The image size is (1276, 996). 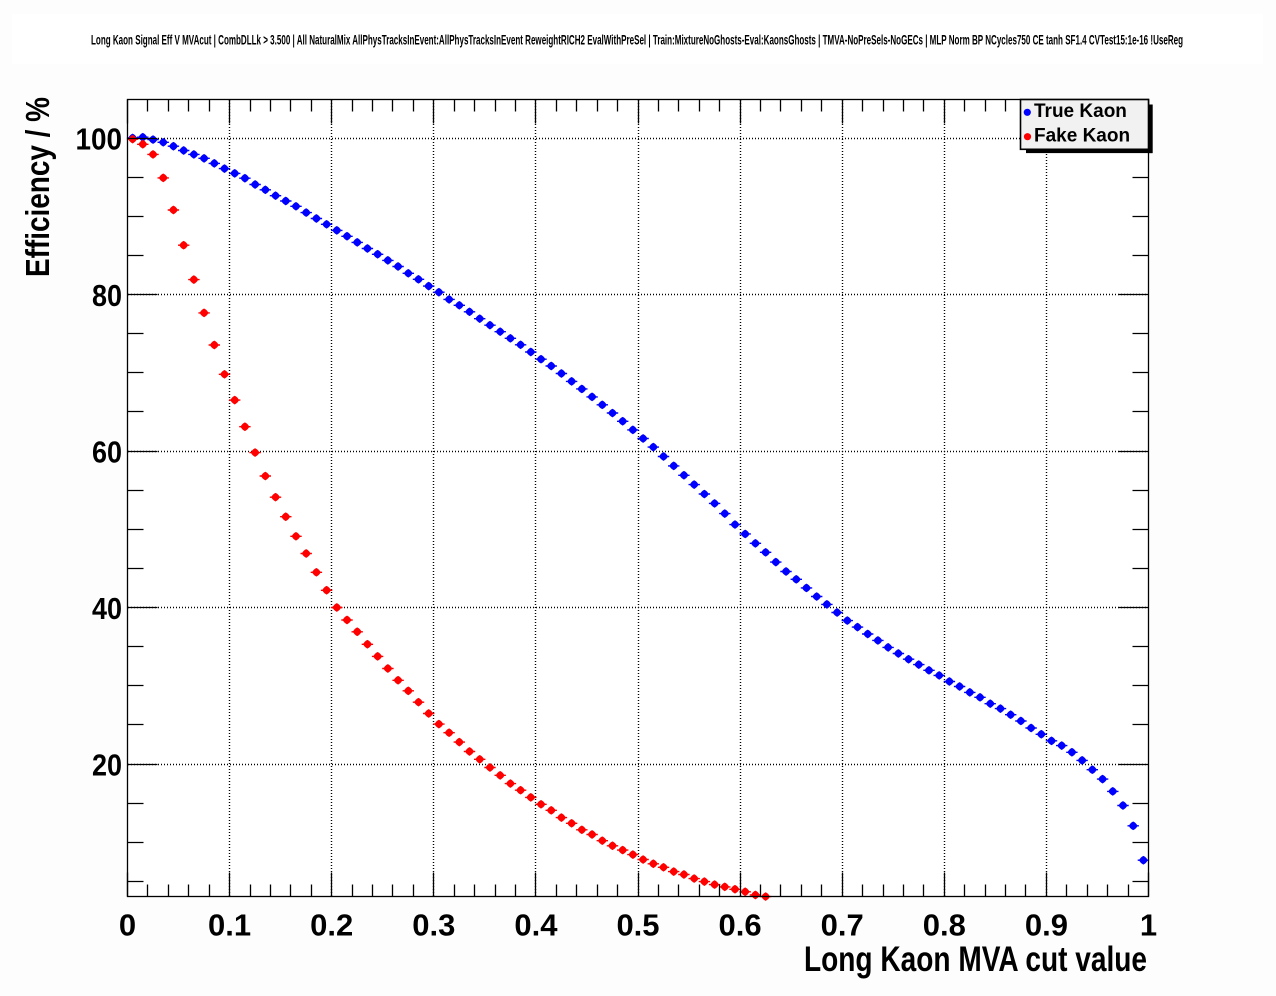 I want to click on svg-text: 20, so click(x=107, y=764).